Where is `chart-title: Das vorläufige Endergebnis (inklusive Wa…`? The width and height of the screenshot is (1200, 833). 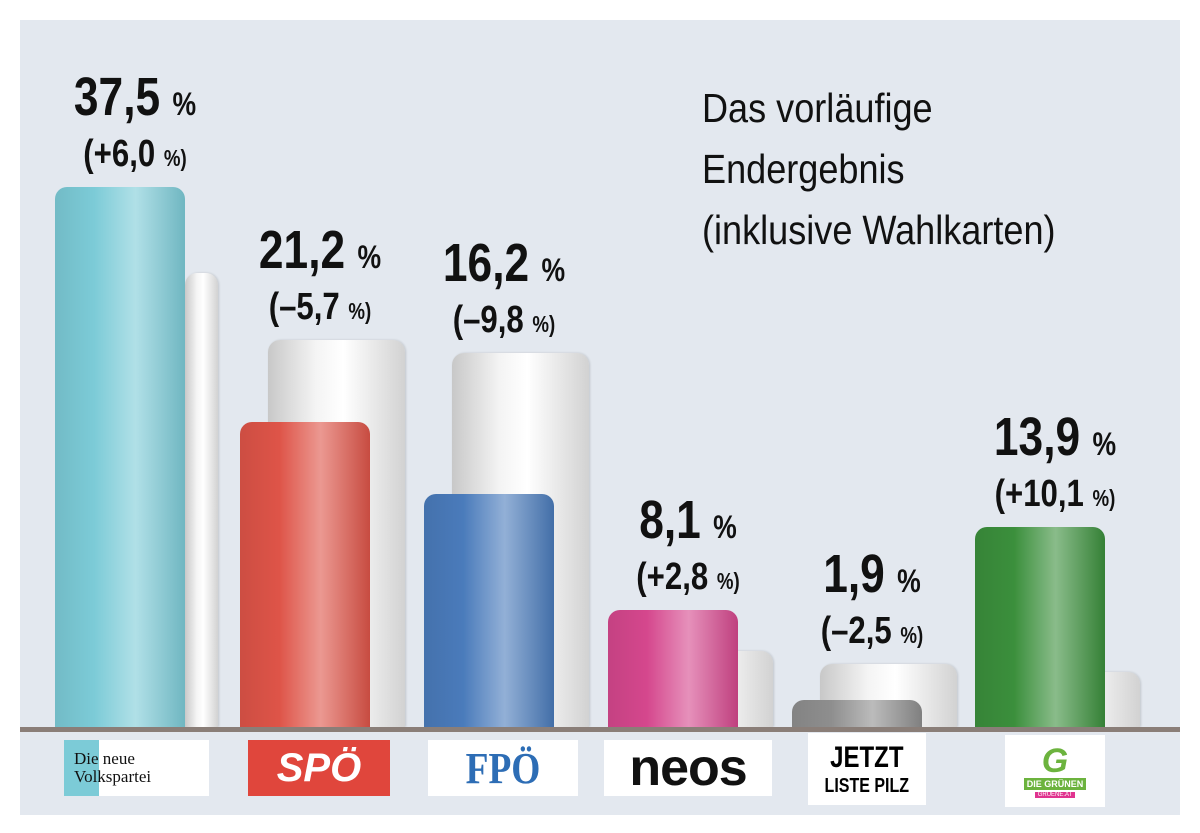 chart-title: Das vorläufige Endergebnis (inklusive Wa… is located at coordinates (879, 169).